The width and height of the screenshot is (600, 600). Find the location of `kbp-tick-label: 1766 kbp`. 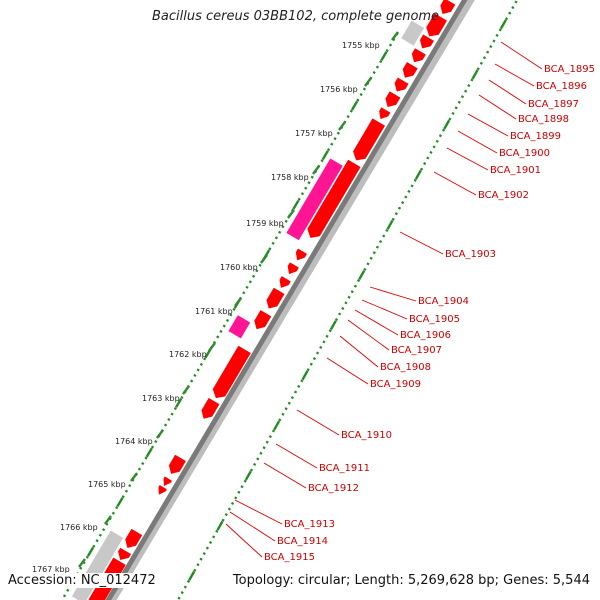

kbp-tick-label: 1766 kbp is located at coordinates (79, 527).